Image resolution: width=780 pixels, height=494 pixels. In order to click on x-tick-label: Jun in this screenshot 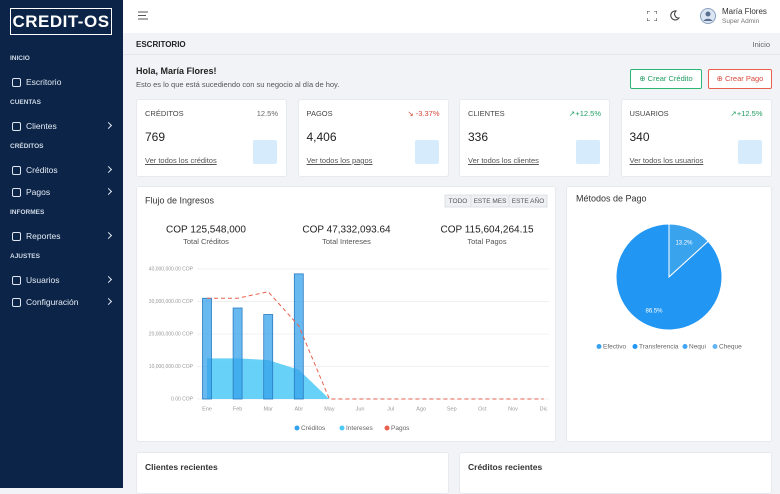, I will do `click(360, 409)`.